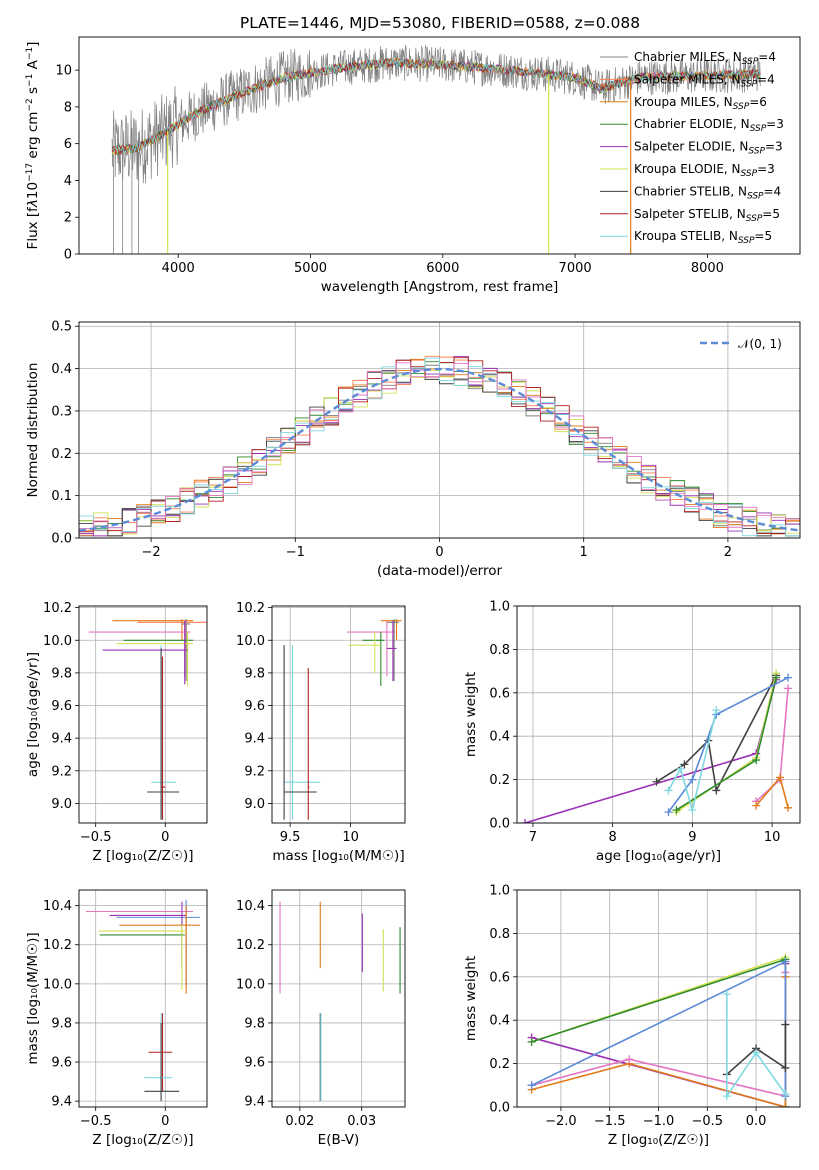 Image resolution: width=819 pixels, height=1170 pixels. What do you see at coordinates (250, 906) in the screenshot?
I see `y-tick-label: 10.4` at bounding box center [250, 906].